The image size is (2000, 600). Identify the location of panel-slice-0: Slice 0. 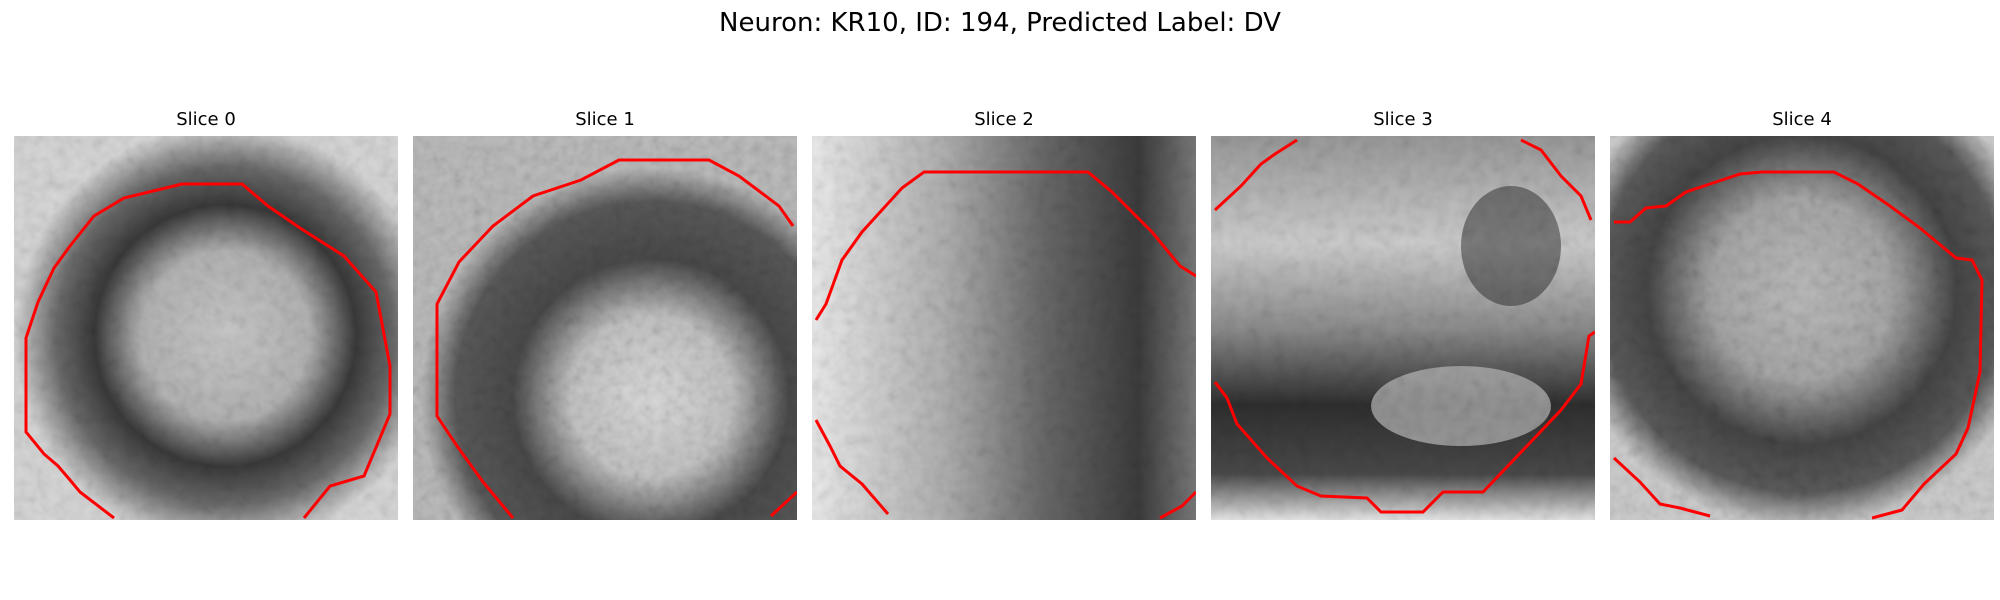
(206, 314).